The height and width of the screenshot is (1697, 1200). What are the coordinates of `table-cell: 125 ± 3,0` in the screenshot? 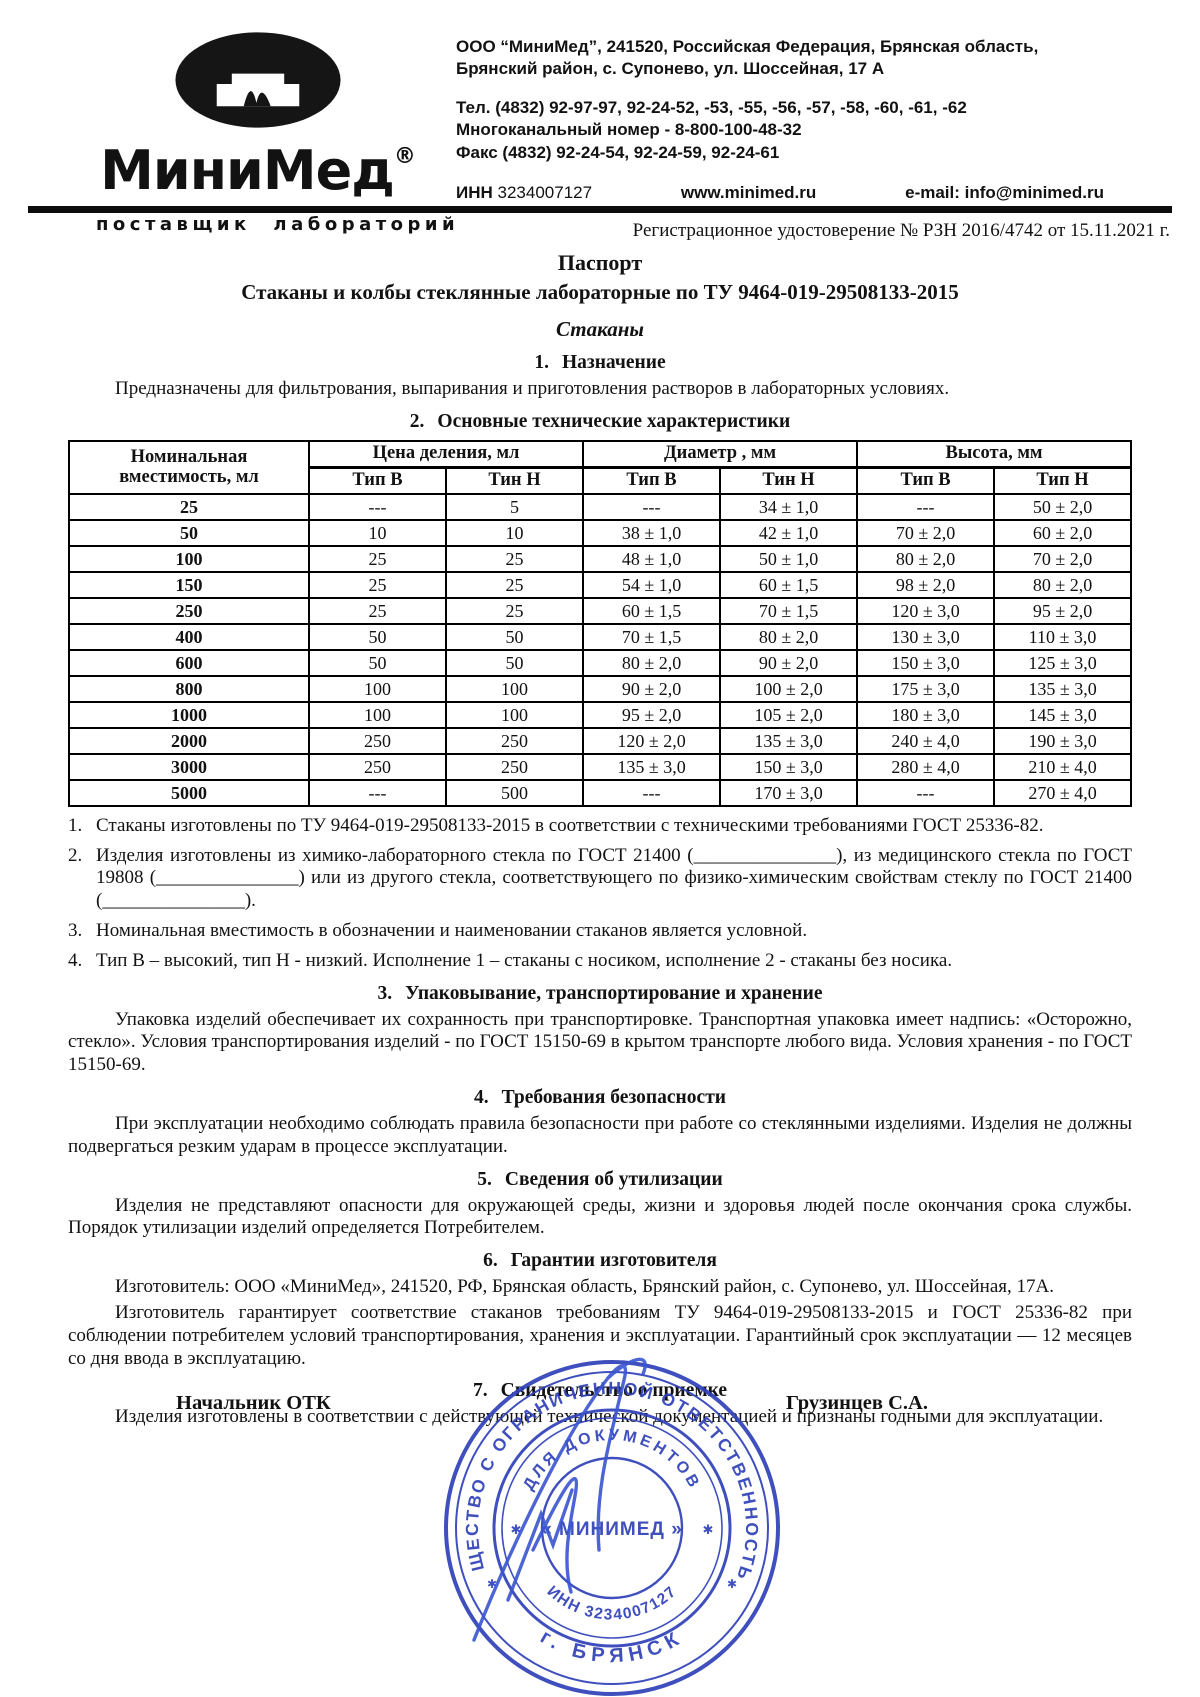 It's located at (1063, 662).